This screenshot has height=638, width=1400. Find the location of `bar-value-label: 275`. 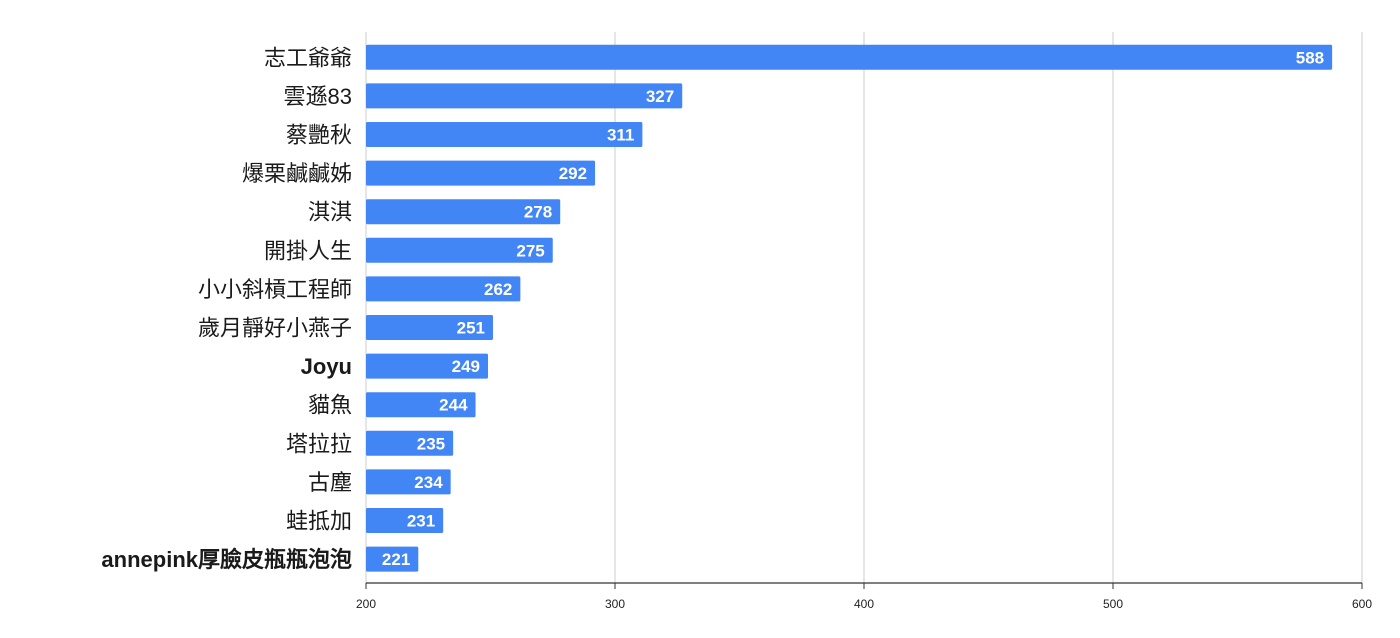

bar-value-label: 275 is located at coordinates (530, 250).